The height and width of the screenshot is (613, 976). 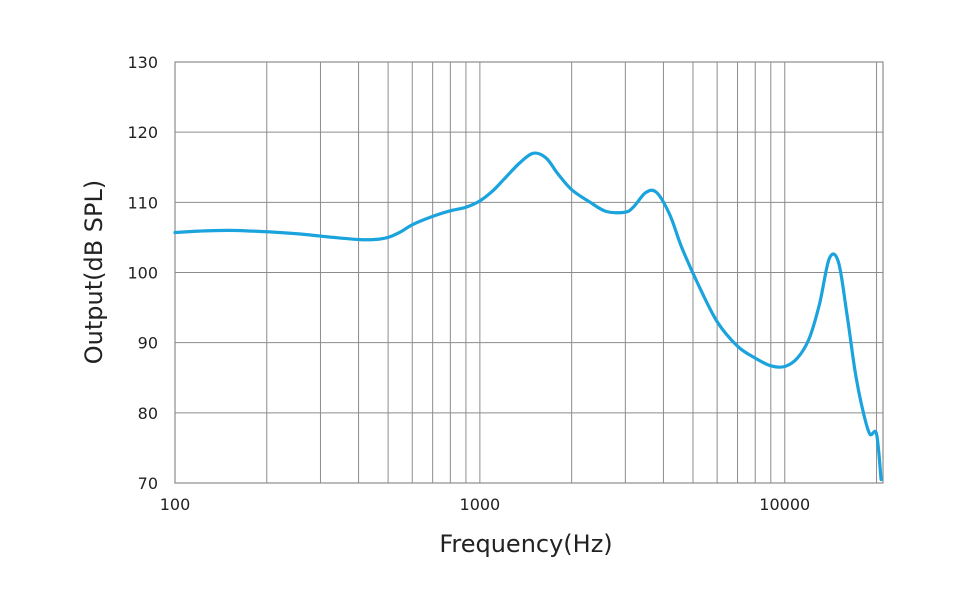 What do you see at coordinates (148, 413) in the screenshot?
I see `y-tick-label: 80` at bounding box center [148, 413].